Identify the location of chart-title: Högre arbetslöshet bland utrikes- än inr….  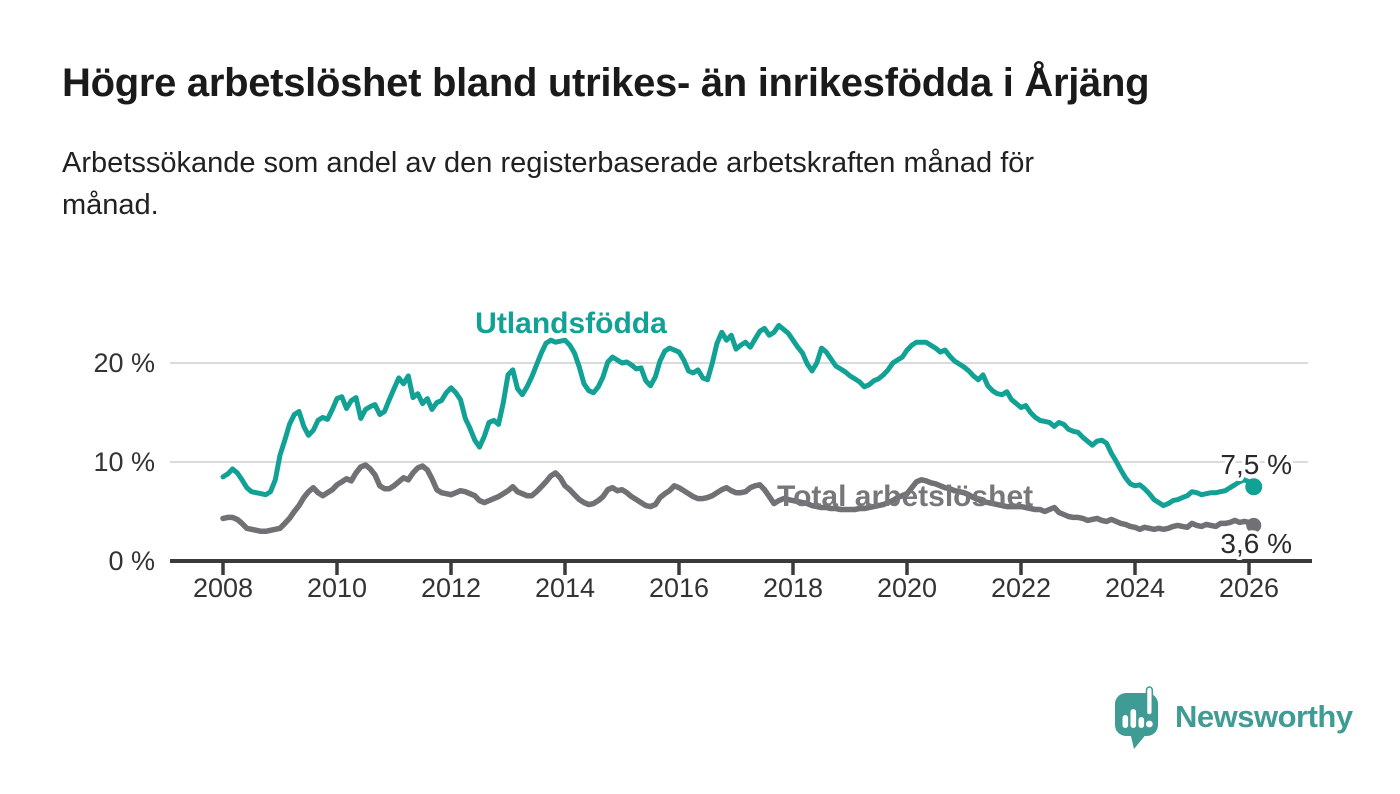
(606, 83).